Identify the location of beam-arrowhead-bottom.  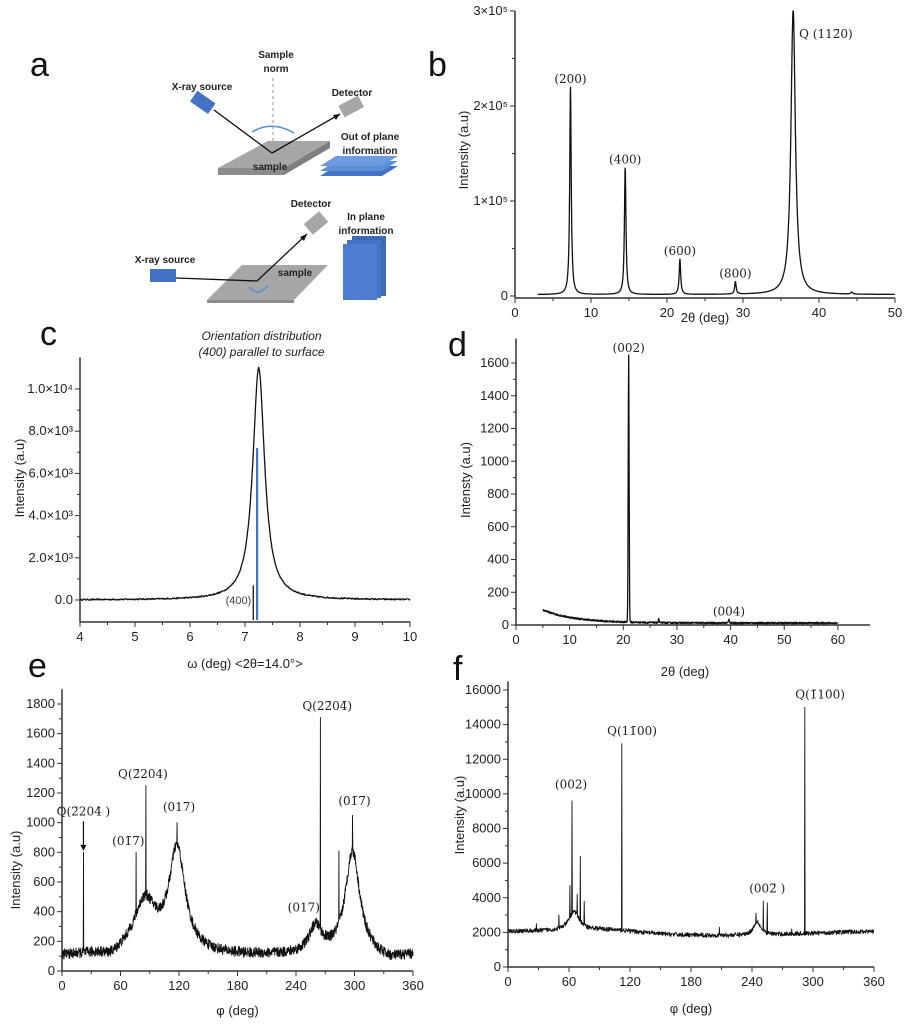
(303, 237).